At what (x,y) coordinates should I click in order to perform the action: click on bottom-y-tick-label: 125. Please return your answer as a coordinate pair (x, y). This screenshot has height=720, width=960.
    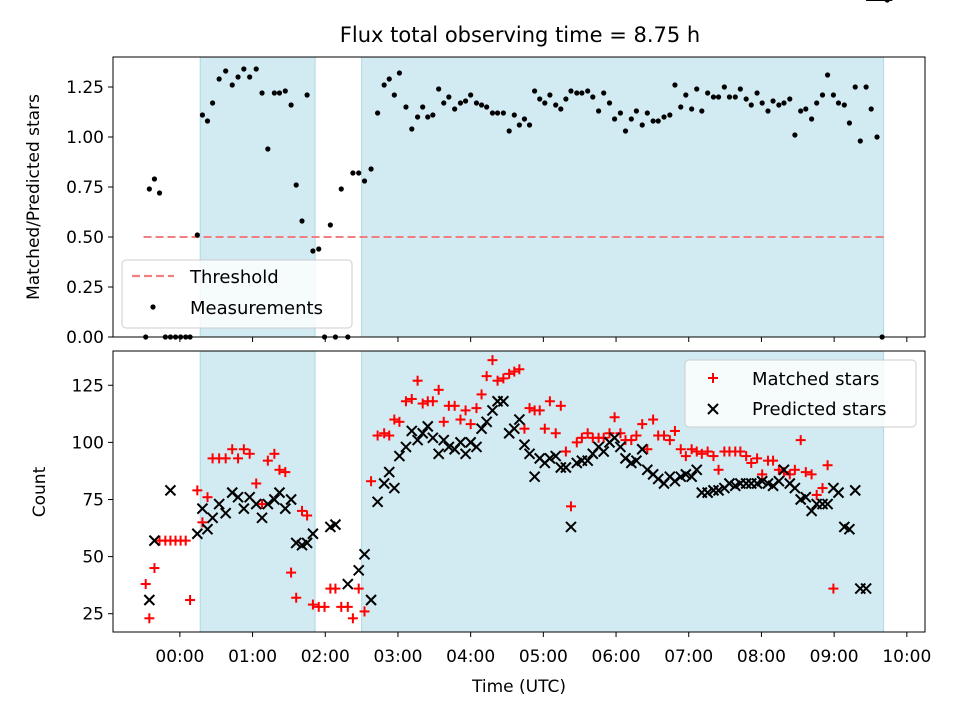
    Looking at the image, I should click on (88, 386).